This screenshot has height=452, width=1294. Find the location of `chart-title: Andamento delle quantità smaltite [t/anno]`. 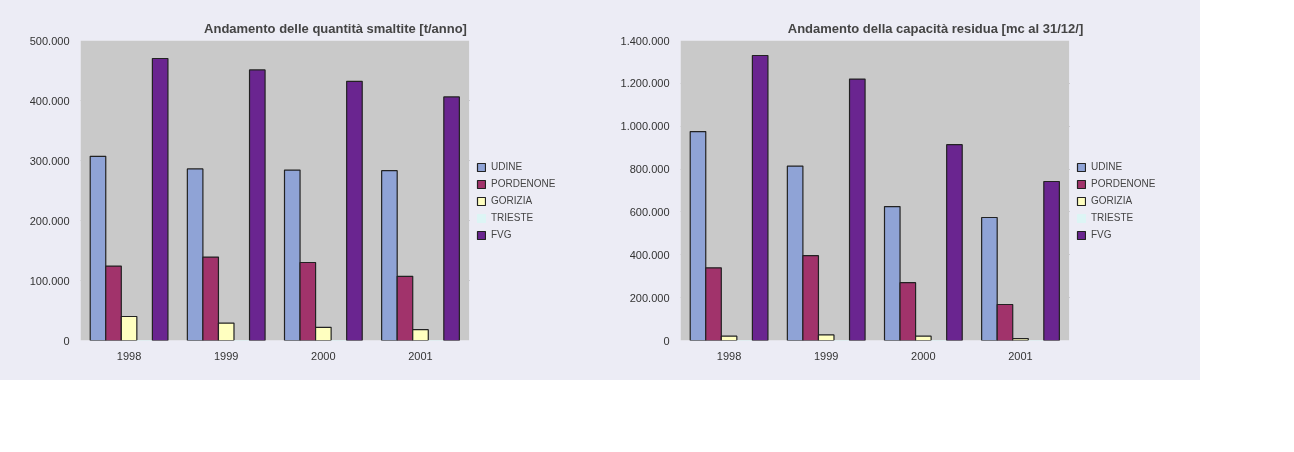

chart-title: Andamento delle quantità smaltite [t/anno] is located at coordinates (335, 28).